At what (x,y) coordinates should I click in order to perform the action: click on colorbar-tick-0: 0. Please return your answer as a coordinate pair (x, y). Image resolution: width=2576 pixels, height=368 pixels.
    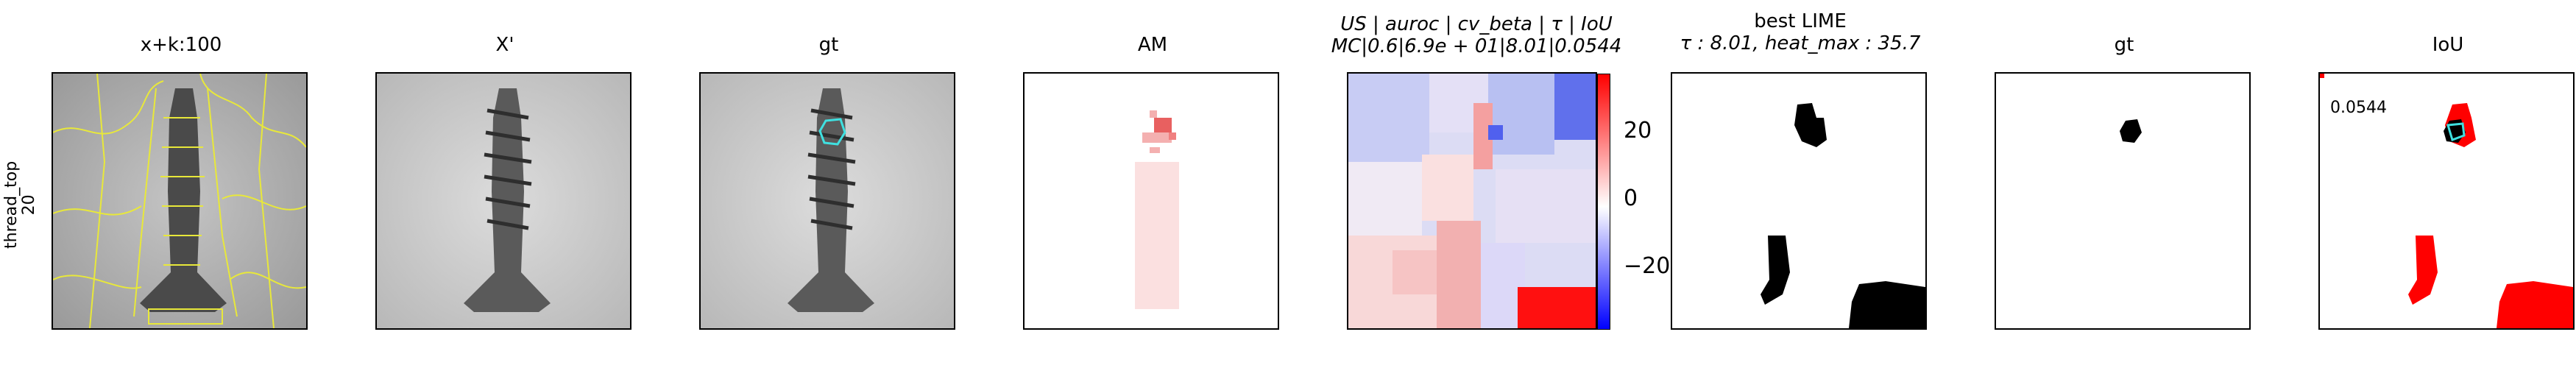
    Looking at the image, I should click on (1631, 198).